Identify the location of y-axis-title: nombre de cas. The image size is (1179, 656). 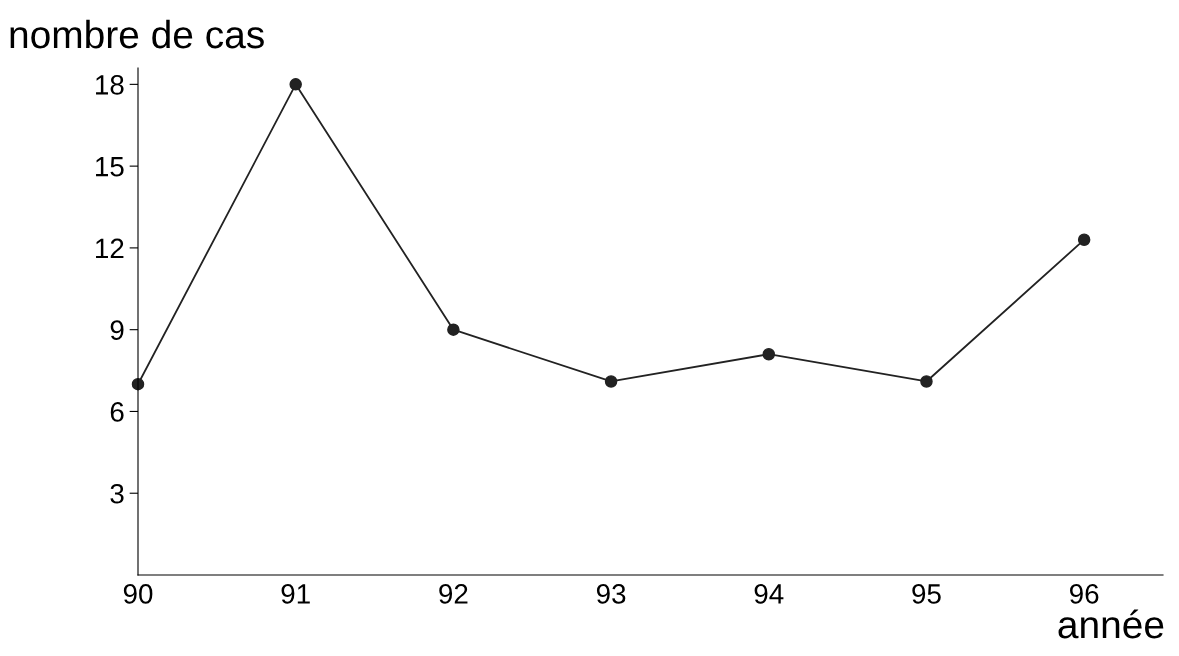
(137, 34).